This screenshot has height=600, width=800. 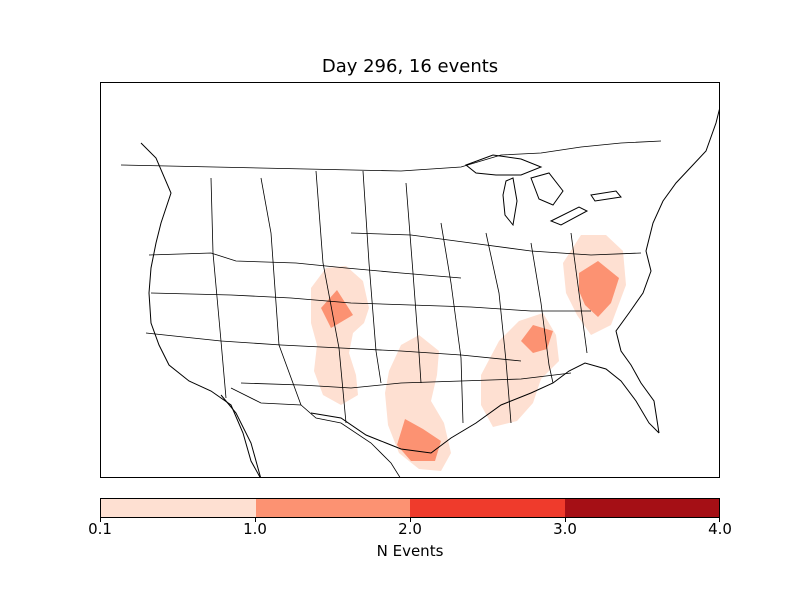 I want to click on colorbar-tick-label: 0.1, so click(x=100, y=529).